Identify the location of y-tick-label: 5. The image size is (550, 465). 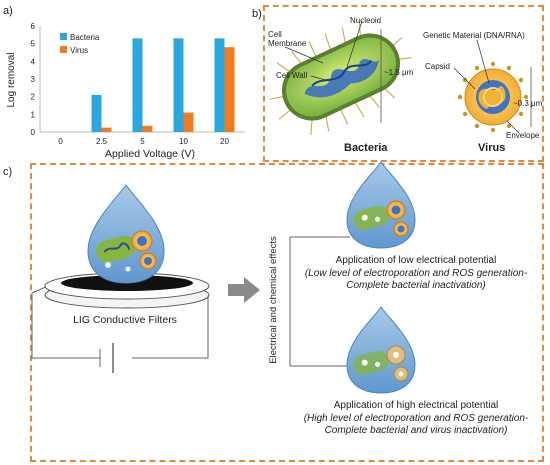
(33, 44).